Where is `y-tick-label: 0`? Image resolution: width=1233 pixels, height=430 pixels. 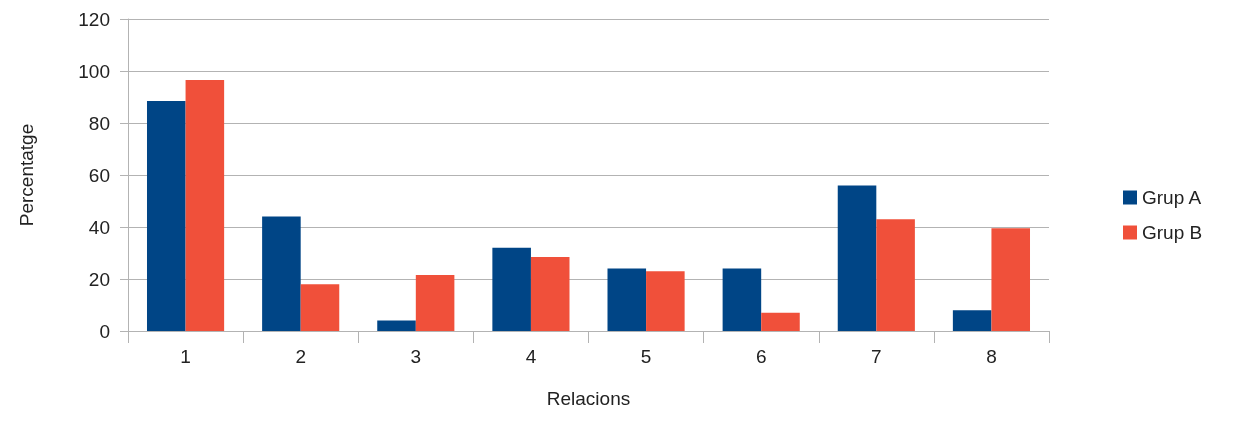
y-tick-label: 0 is located at coordinates (104, 331).